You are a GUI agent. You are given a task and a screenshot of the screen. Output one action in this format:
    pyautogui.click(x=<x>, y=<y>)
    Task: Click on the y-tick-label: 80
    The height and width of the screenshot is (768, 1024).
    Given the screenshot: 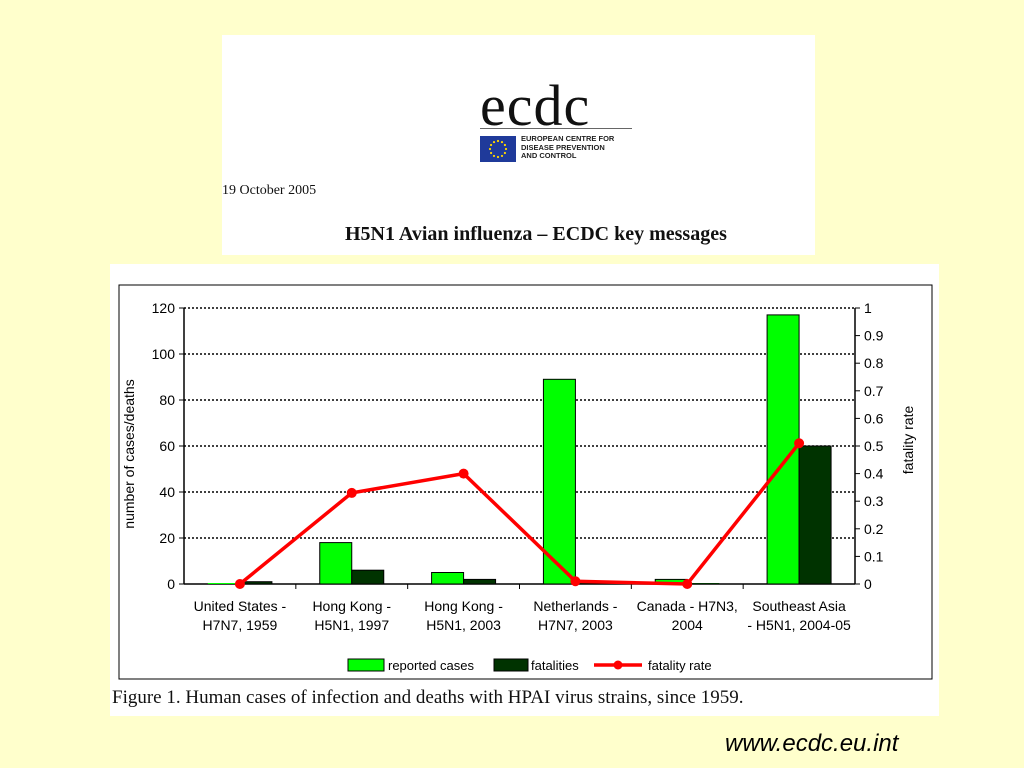 What is the action you would take?
    pyautogui.click(x=167, y=400)
    